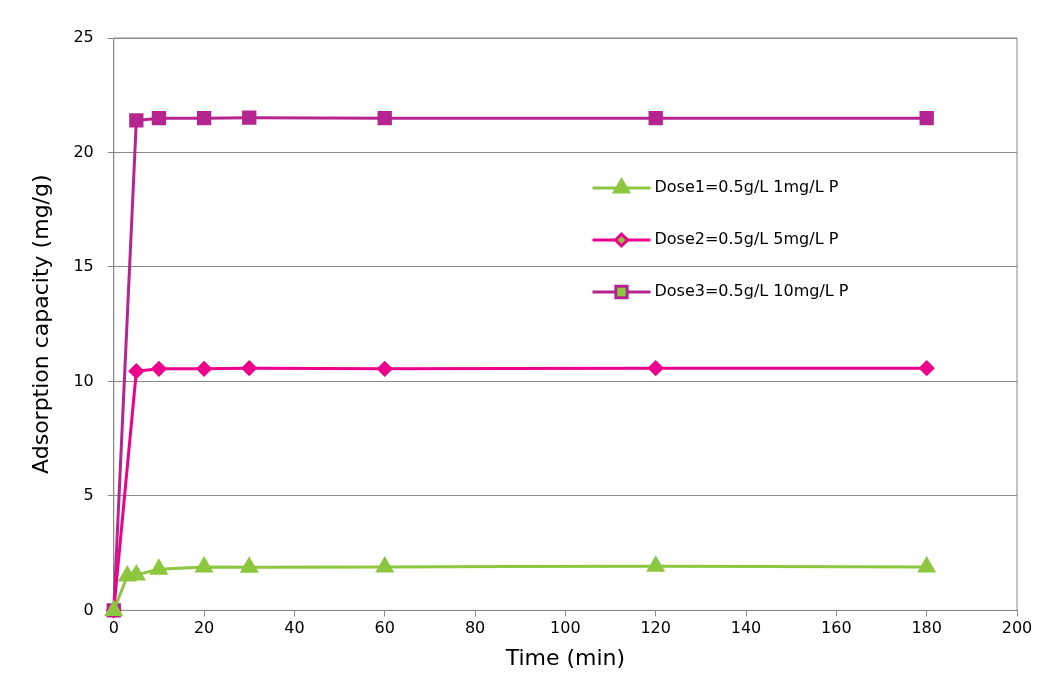  I want to click on legend-label: Dose3=0.5g/L 10mg/L P, so click(751, 291).